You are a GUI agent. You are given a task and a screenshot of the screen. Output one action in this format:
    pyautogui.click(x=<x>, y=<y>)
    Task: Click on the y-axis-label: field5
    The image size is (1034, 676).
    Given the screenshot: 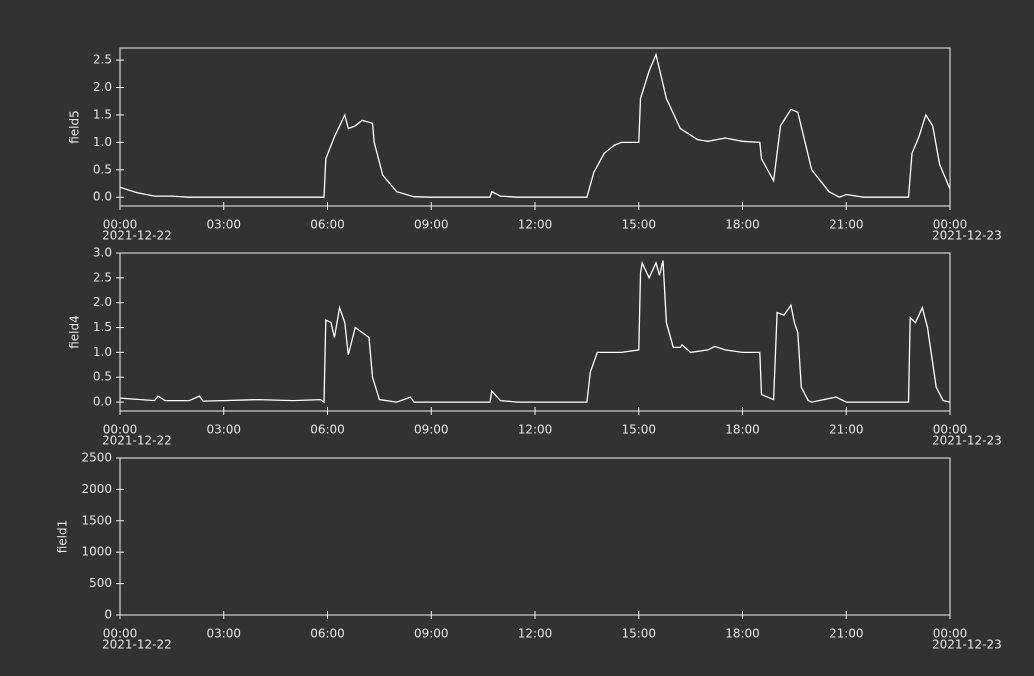 What is the action you would take?
    pyautogui.click(x=75, y=127)
    